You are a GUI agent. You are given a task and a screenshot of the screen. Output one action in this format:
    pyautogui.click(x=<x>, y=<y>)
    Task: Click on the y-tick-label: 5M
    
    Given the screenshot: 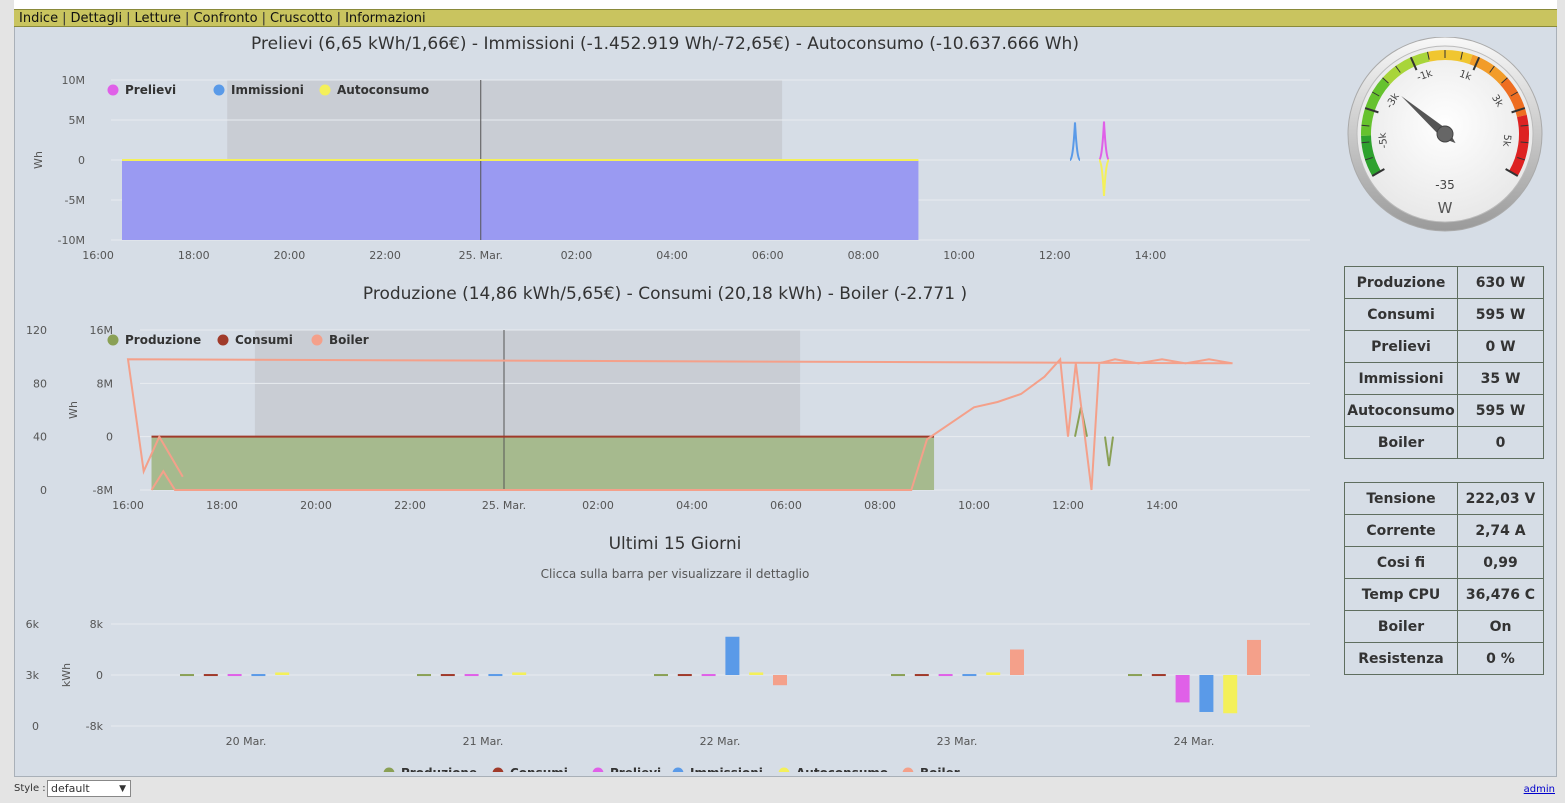 What is the action you would take?
    pyautogui.click(x=77, y=120)
    